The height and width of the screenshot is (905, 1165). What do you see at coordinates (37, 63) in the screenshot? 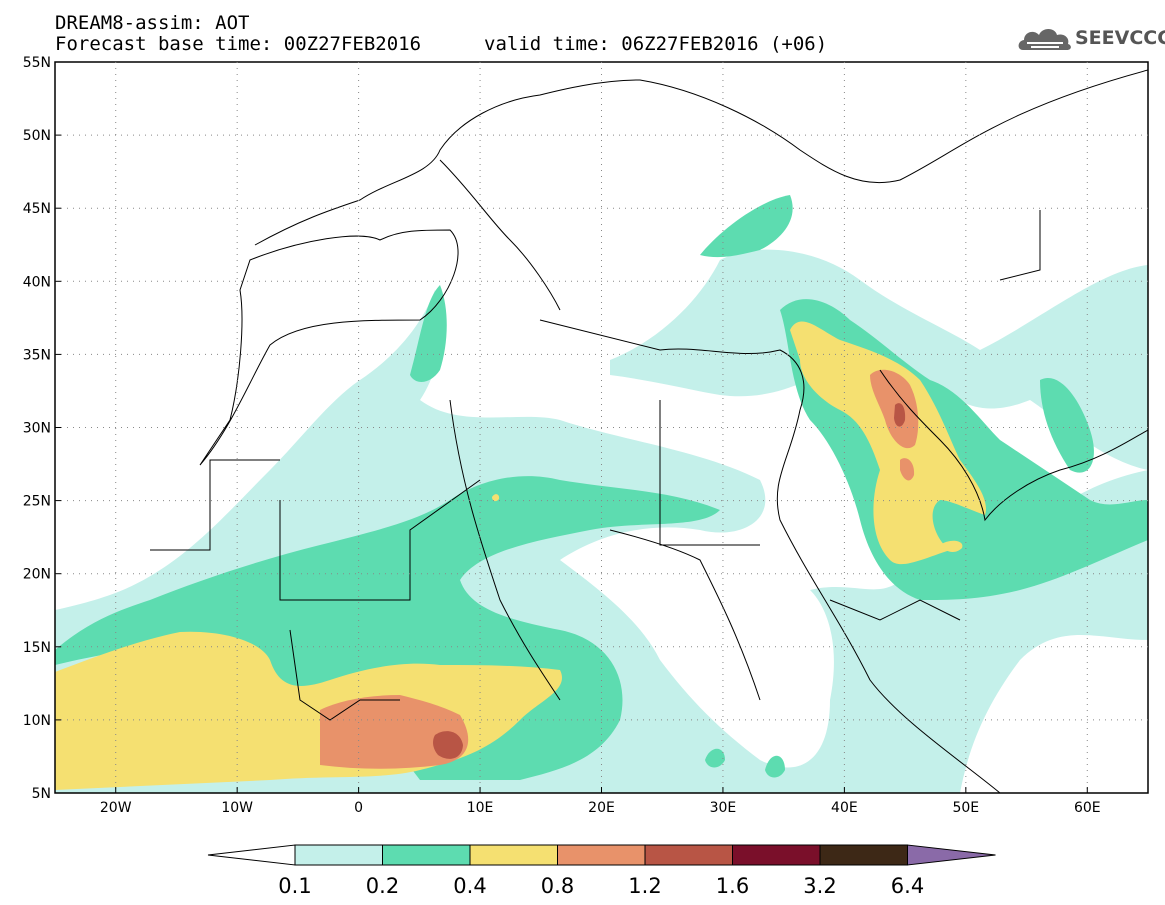
I see `lat-label: 55N` at bounding box center [37, 63].